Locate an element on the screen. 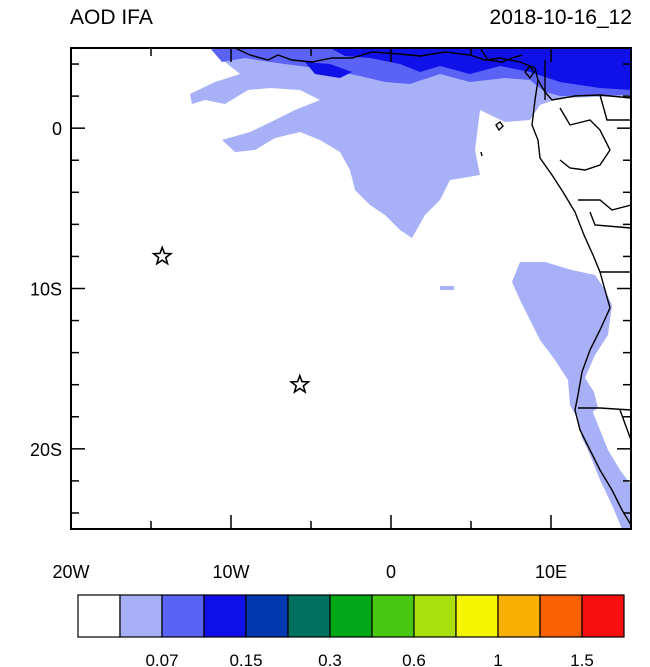 This screenshot has width=650, height=667. colorbar: 0.07 0.15 0.3 0.6 1 1.5 is located at coordinates (351, 630).